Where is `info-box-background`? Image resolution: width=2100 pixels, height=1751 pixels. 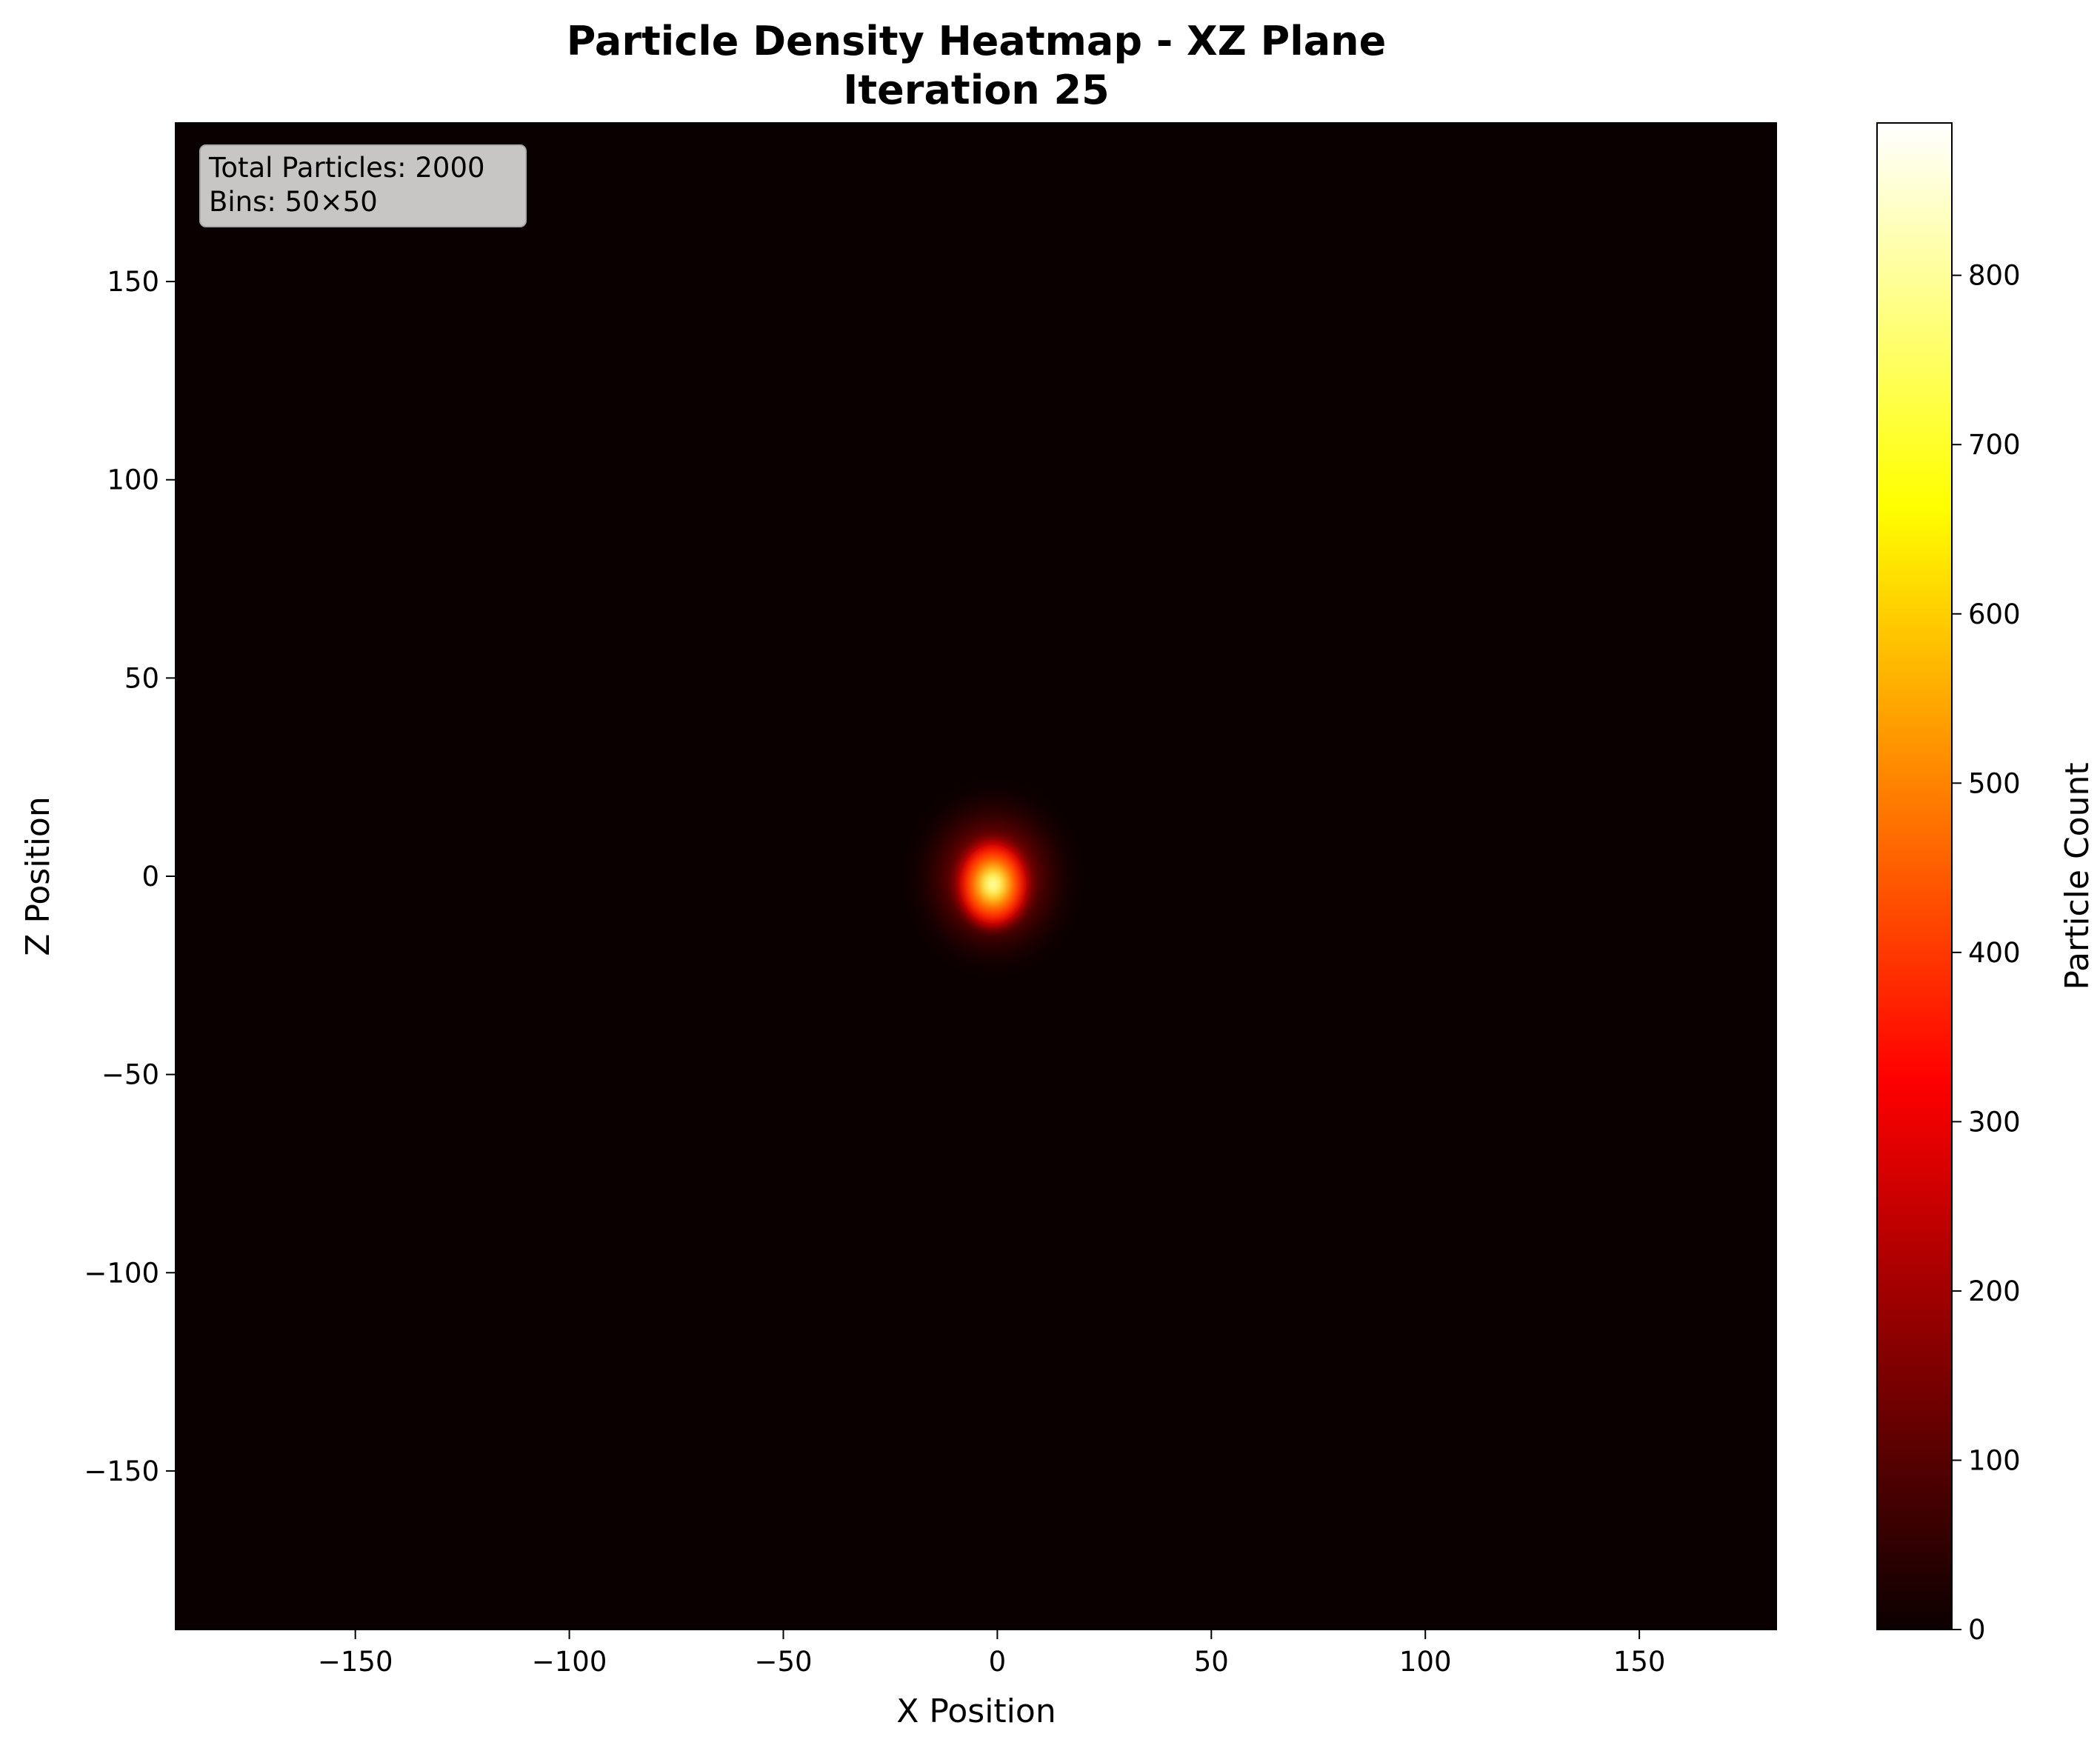
info-box-background is located at coordinates (363, 185).